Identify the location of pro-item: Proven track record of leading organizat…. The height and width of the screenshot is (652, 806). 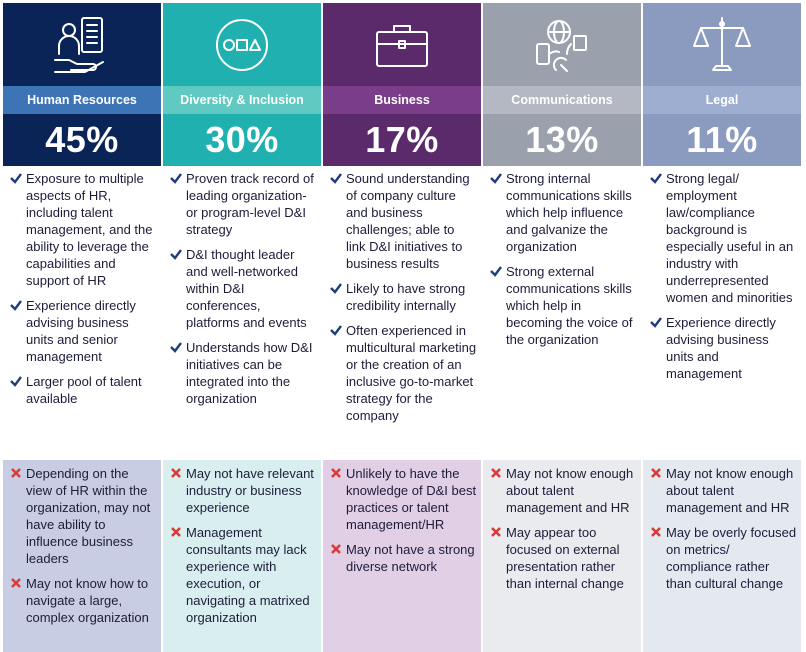
(242, 204).